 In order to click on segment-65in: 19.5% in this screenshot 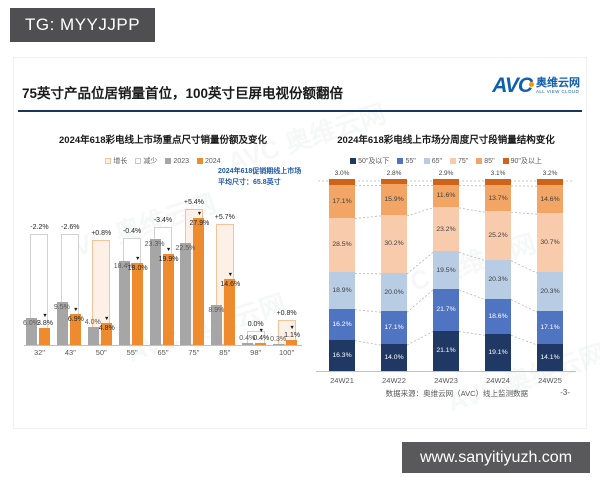, I will do `click(446, 270)`.